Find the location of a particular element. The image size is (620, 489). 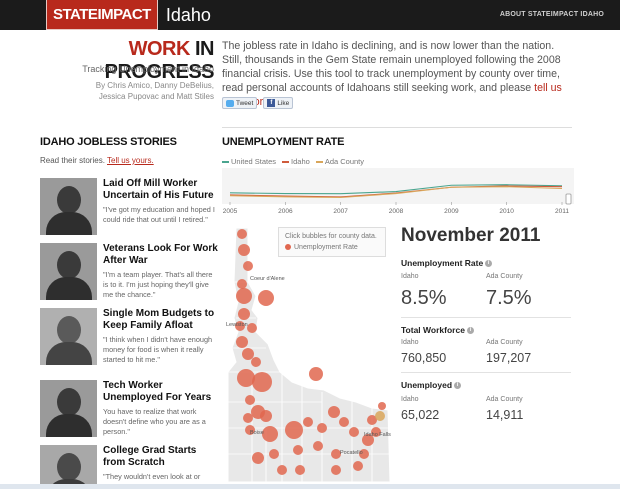

selected-month: November 2011 is located at coordinates (471, 235).